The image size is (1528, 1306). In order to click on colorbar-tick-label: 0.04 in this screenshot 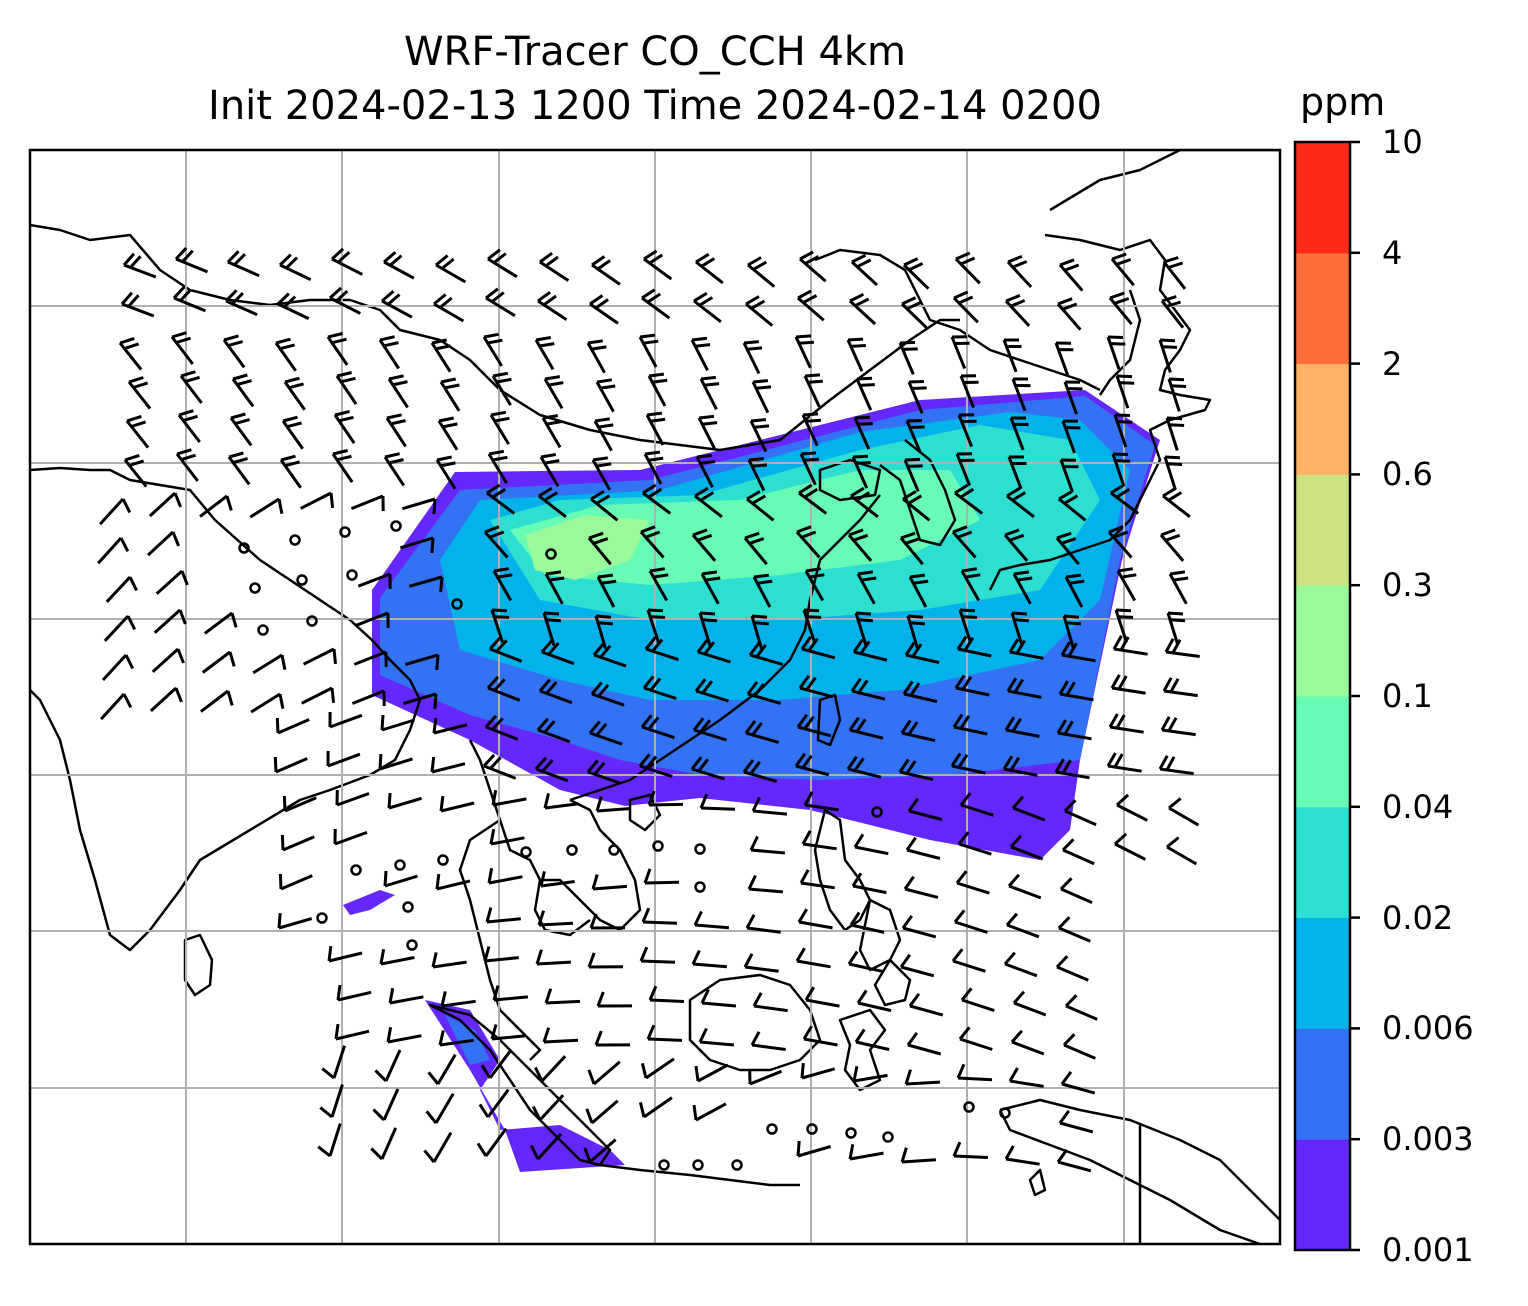, I will do `click(1418, 806)`.